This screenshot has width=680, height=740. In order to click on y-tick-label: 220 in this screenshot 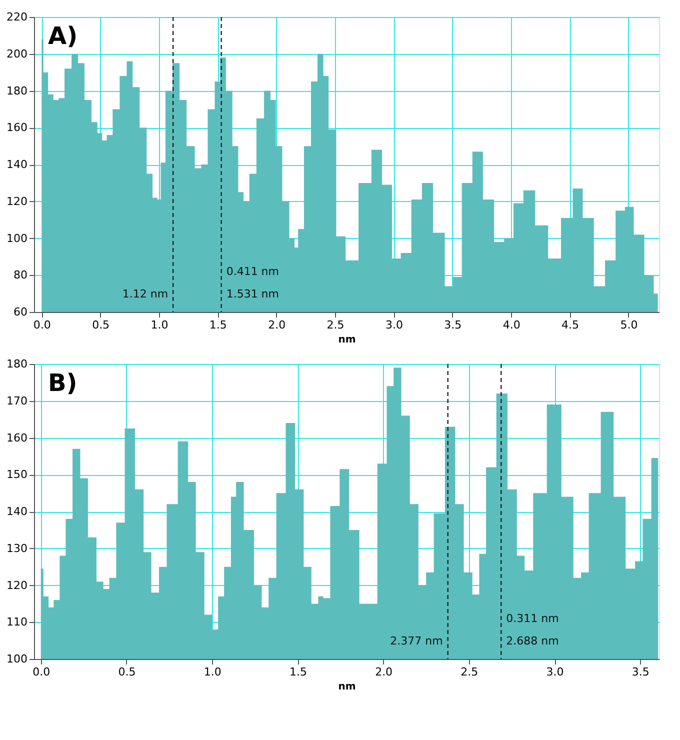, I will do `click(17, 17)`.